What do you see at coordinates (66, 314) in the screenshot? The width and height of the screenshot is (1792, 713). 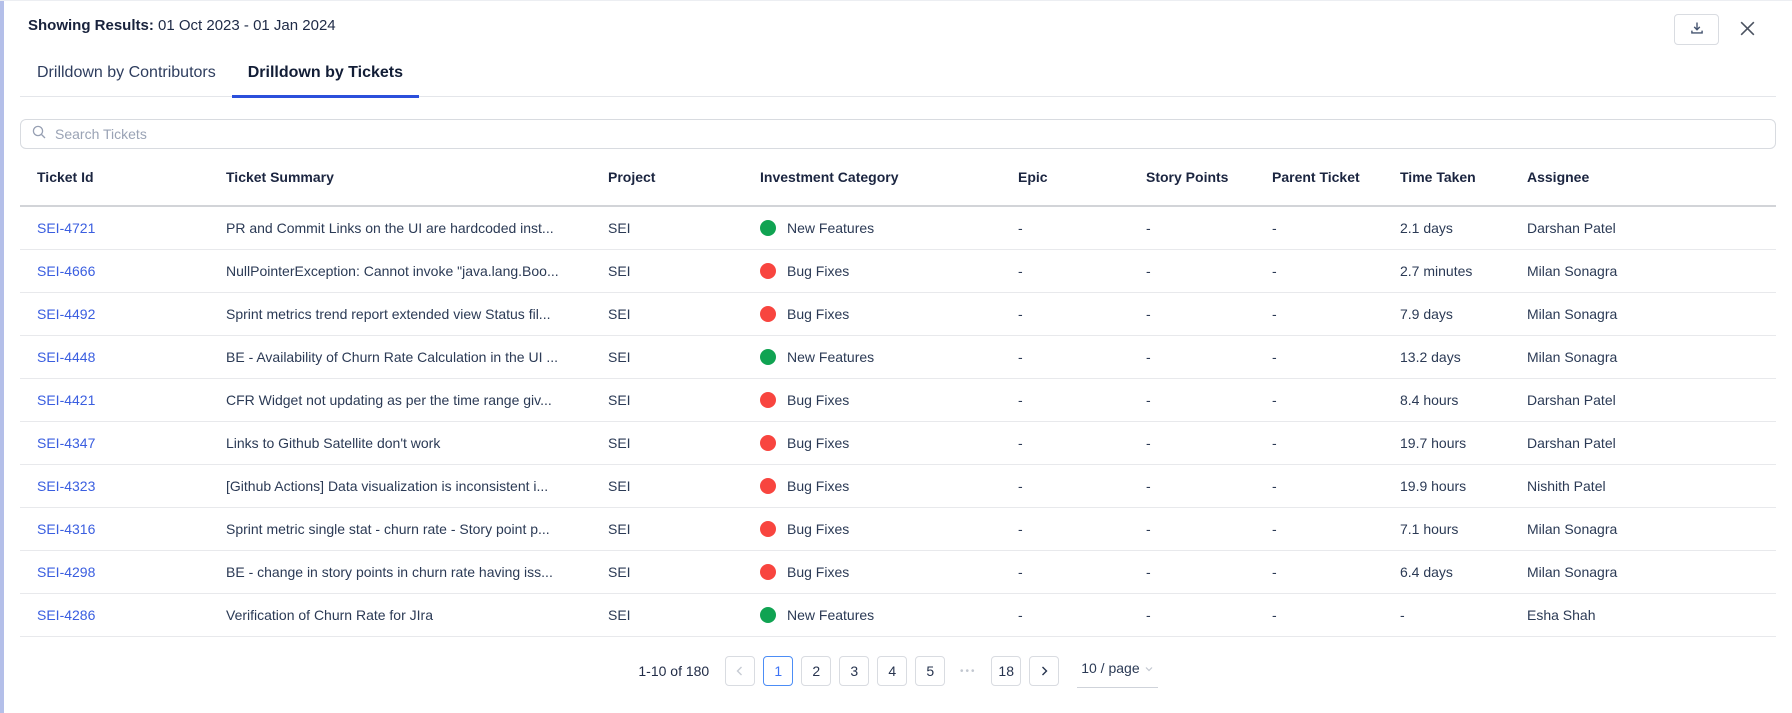 I see `ticket-id-link: SEI-4492` at bounding box center [66, 314].